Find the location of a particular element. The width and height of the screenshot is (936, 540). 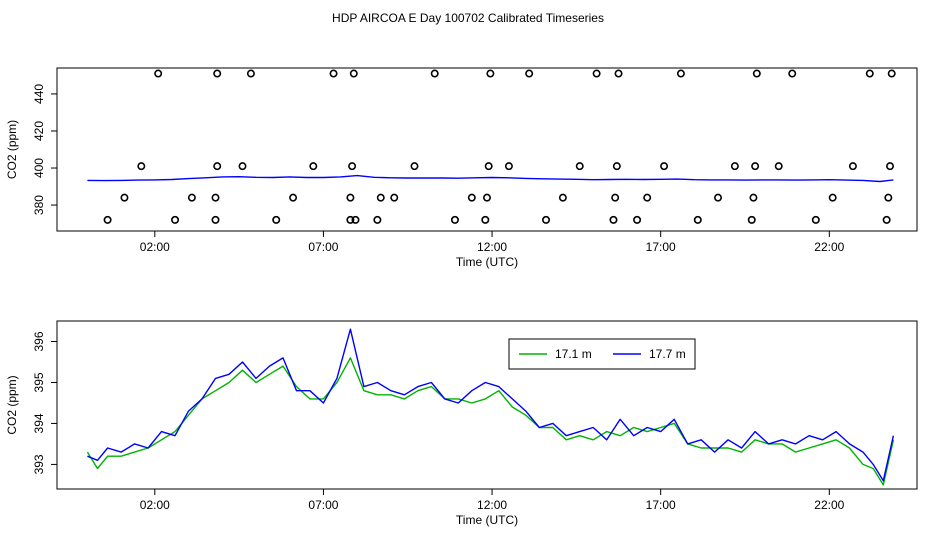

y-tick-label: 394 is located at coordinates (39, 423).